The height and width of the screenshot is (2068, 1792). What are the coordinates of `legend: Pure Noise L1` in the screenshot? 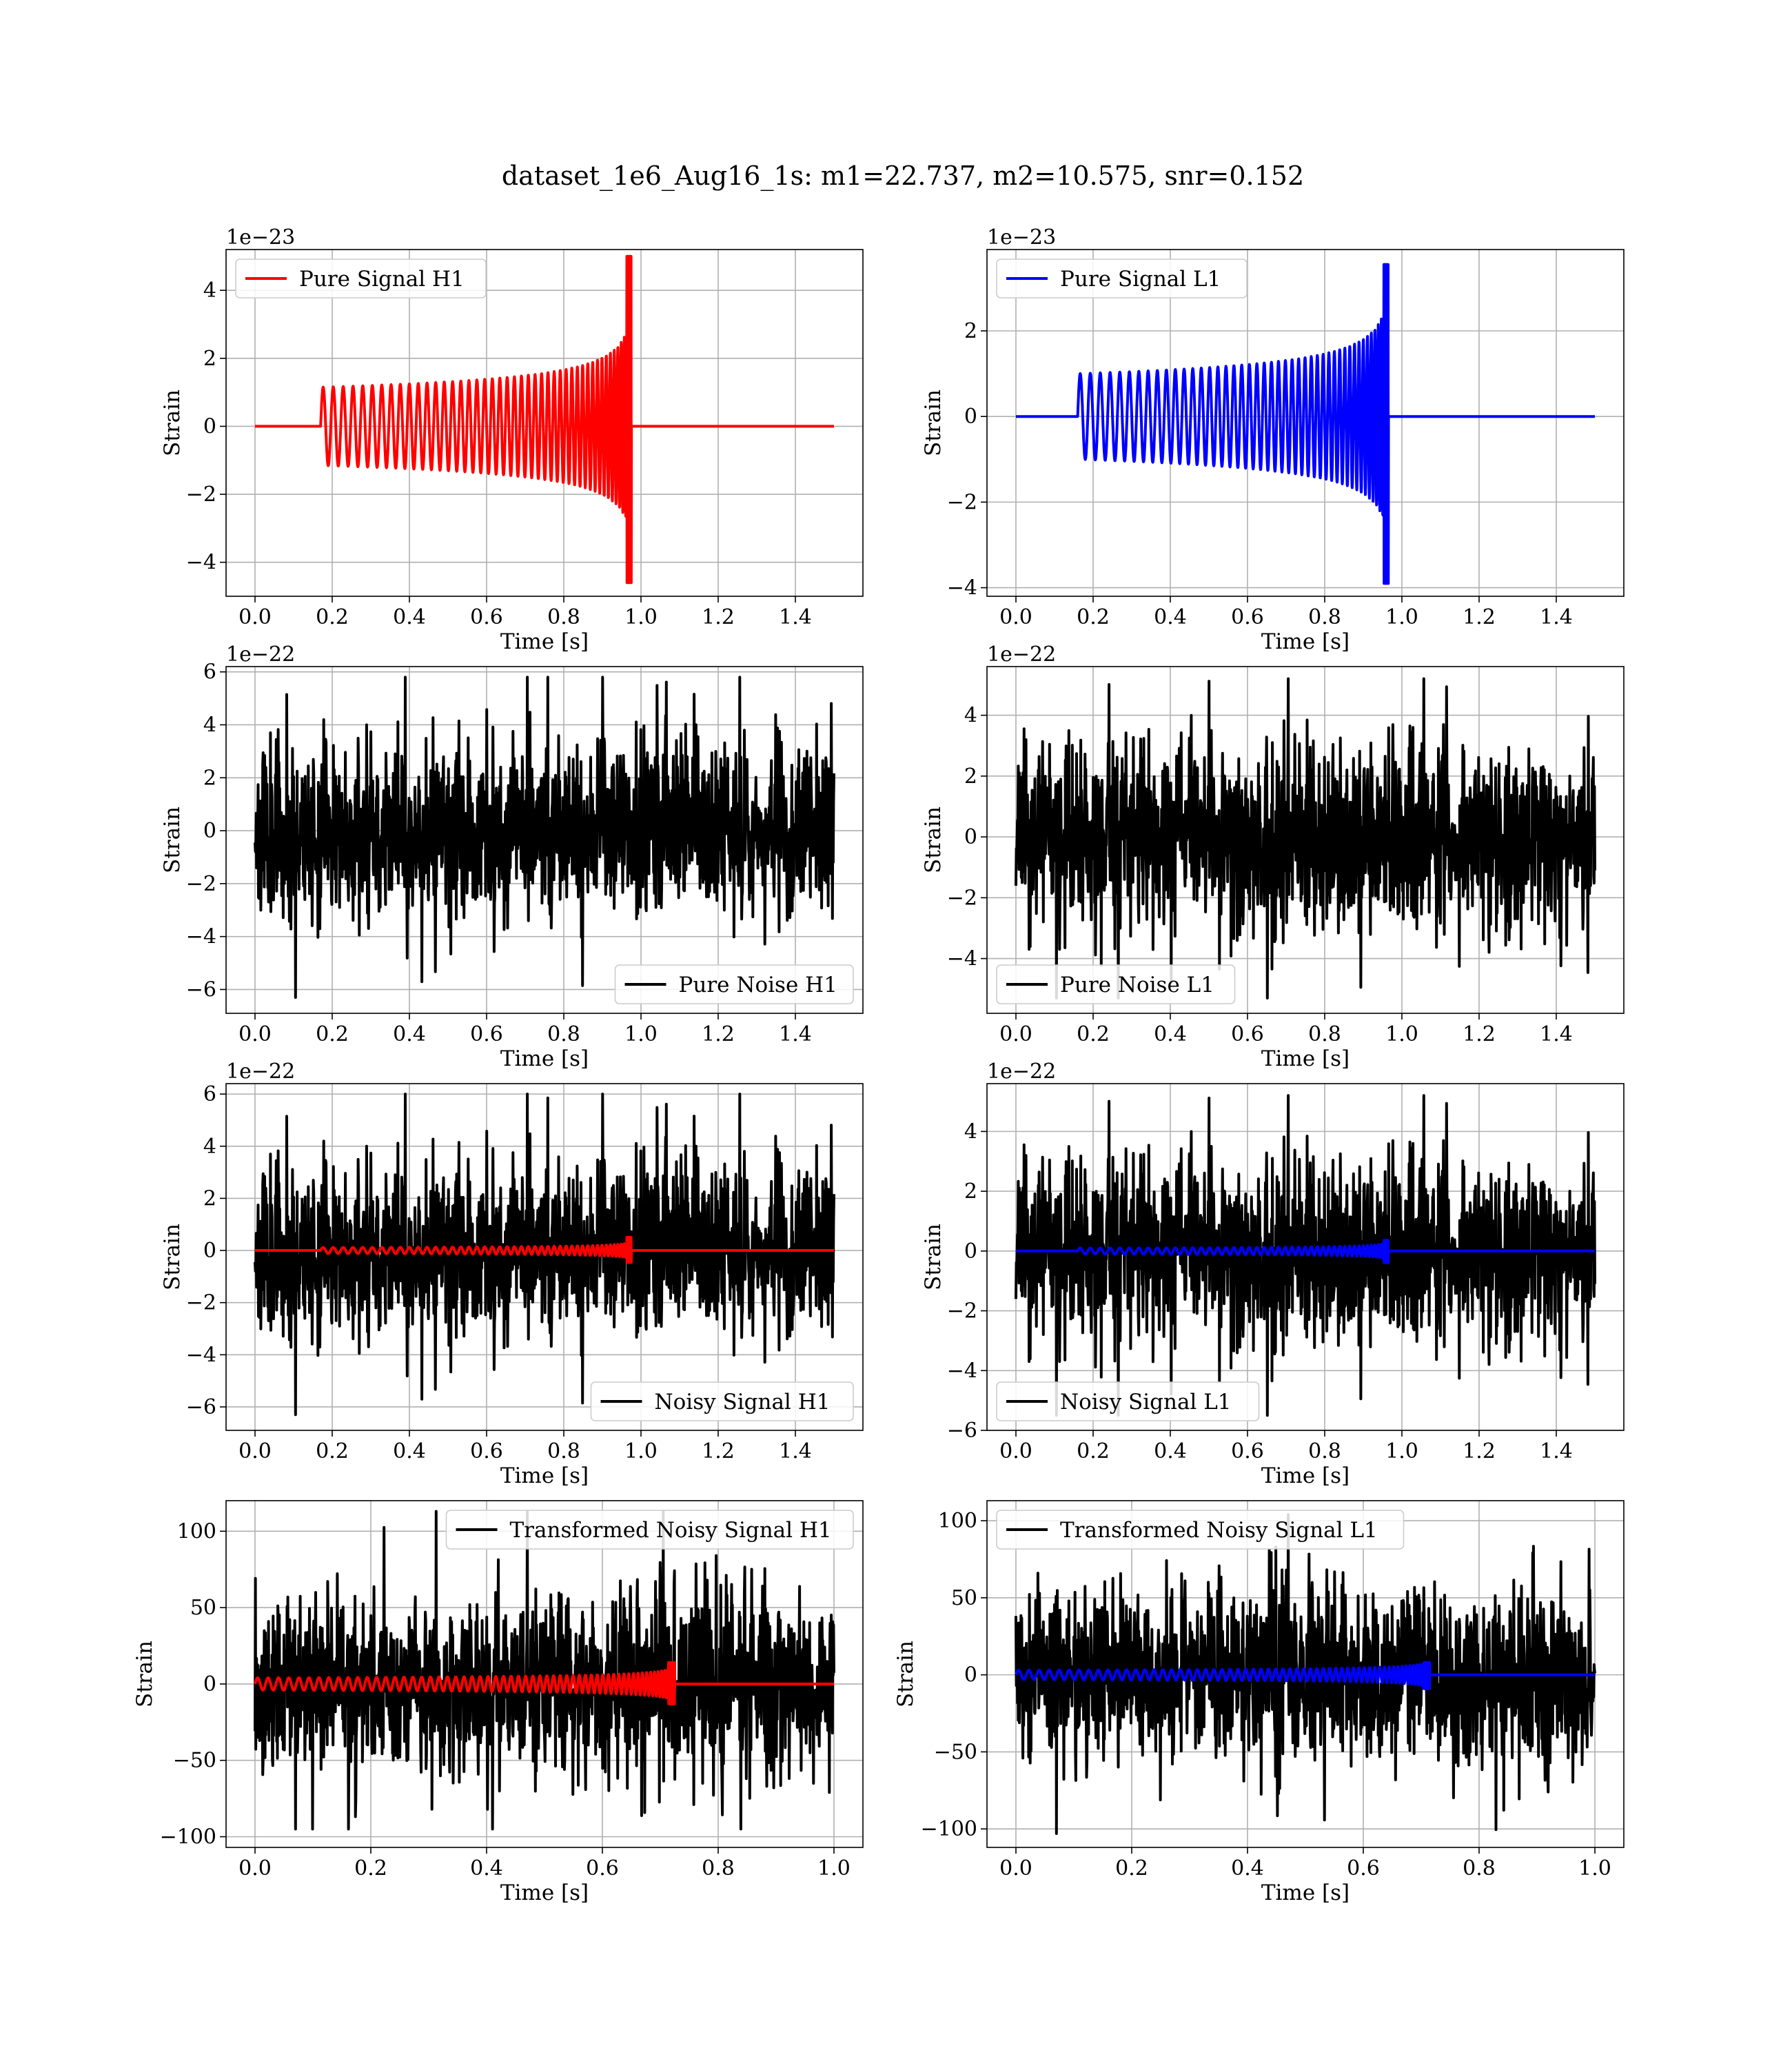 It's located at (1116, 984).